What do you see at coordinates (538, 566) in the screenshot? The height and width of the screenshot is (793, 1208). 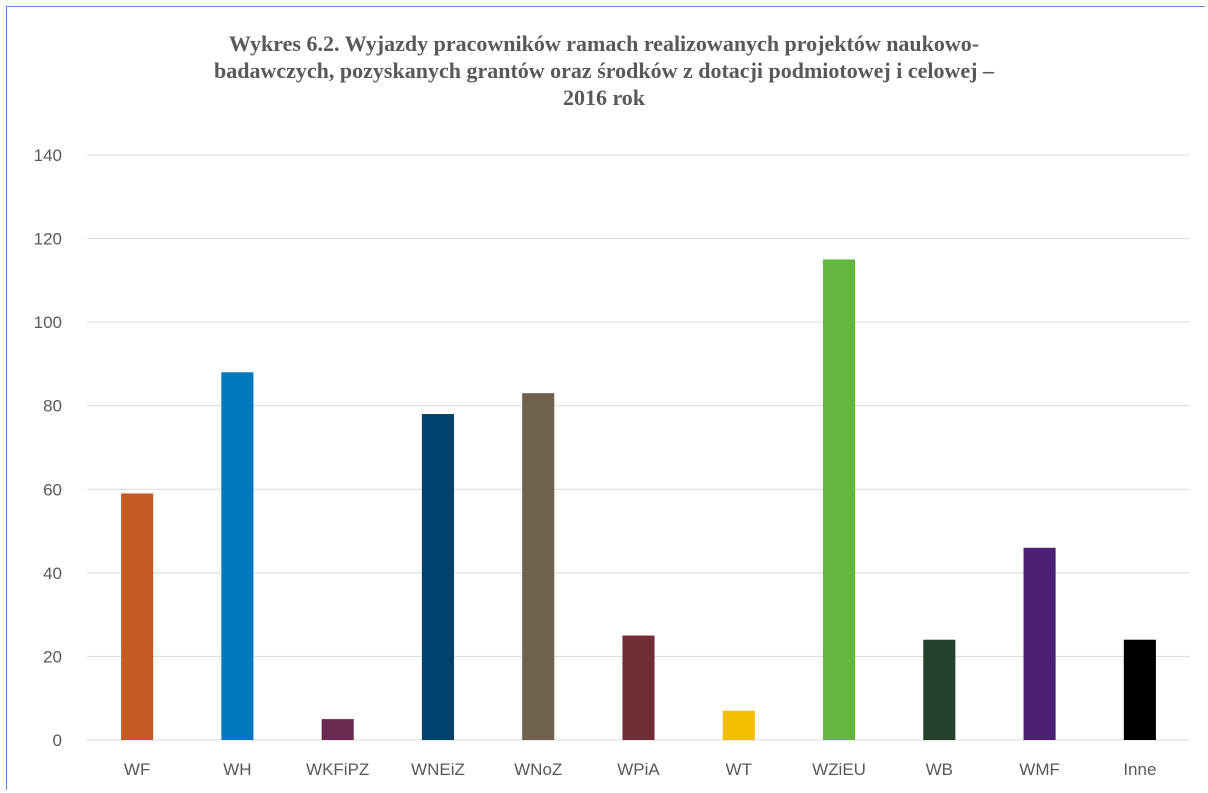 I see `bar-wnoz` at bounding box center [538, 566].